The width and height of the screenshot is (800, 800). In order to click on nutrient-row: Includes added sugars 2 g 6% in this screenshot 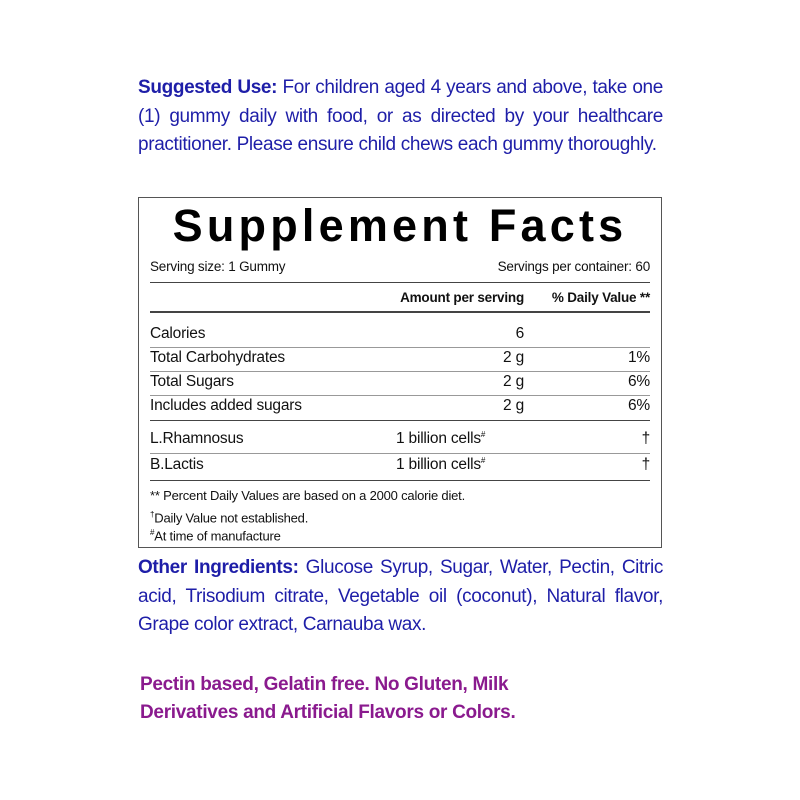, I will do `click(400, 409)`.